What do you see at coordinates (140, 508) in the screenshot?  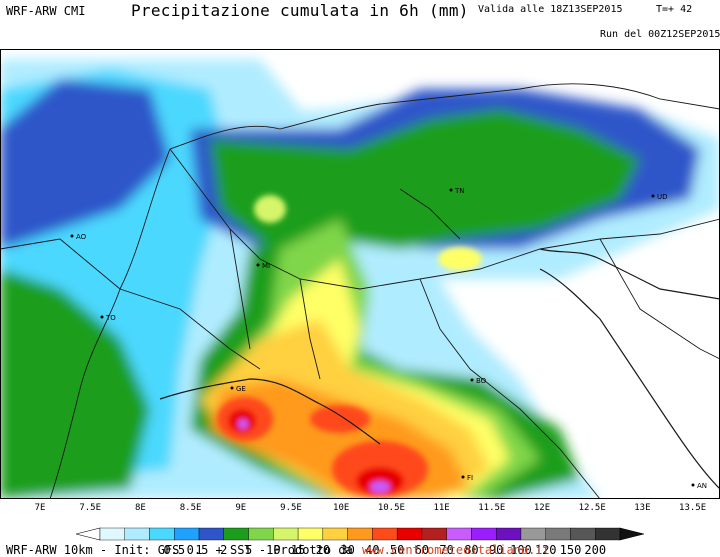 I see `x-tick-label: 8E` at bounding box center [140, 508].